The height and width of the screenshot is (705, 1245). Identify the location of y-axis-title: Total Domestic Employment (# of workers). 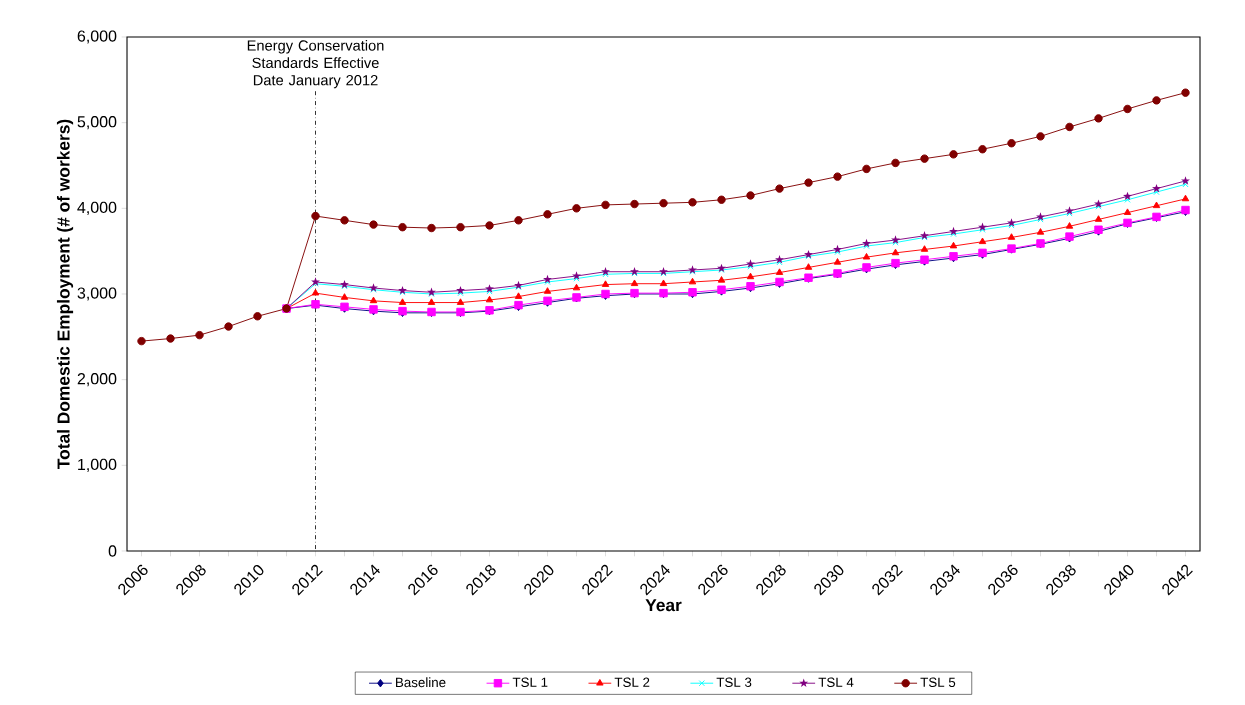
(65, 294).